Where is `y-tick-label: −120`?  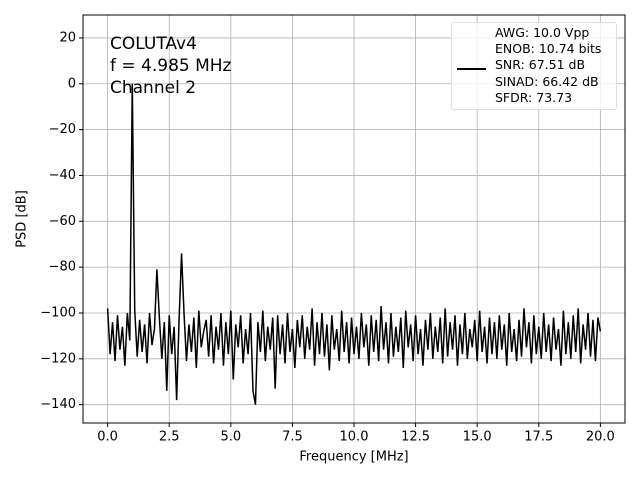
y-tick-label: −120 is located at coordinates (58, 358).